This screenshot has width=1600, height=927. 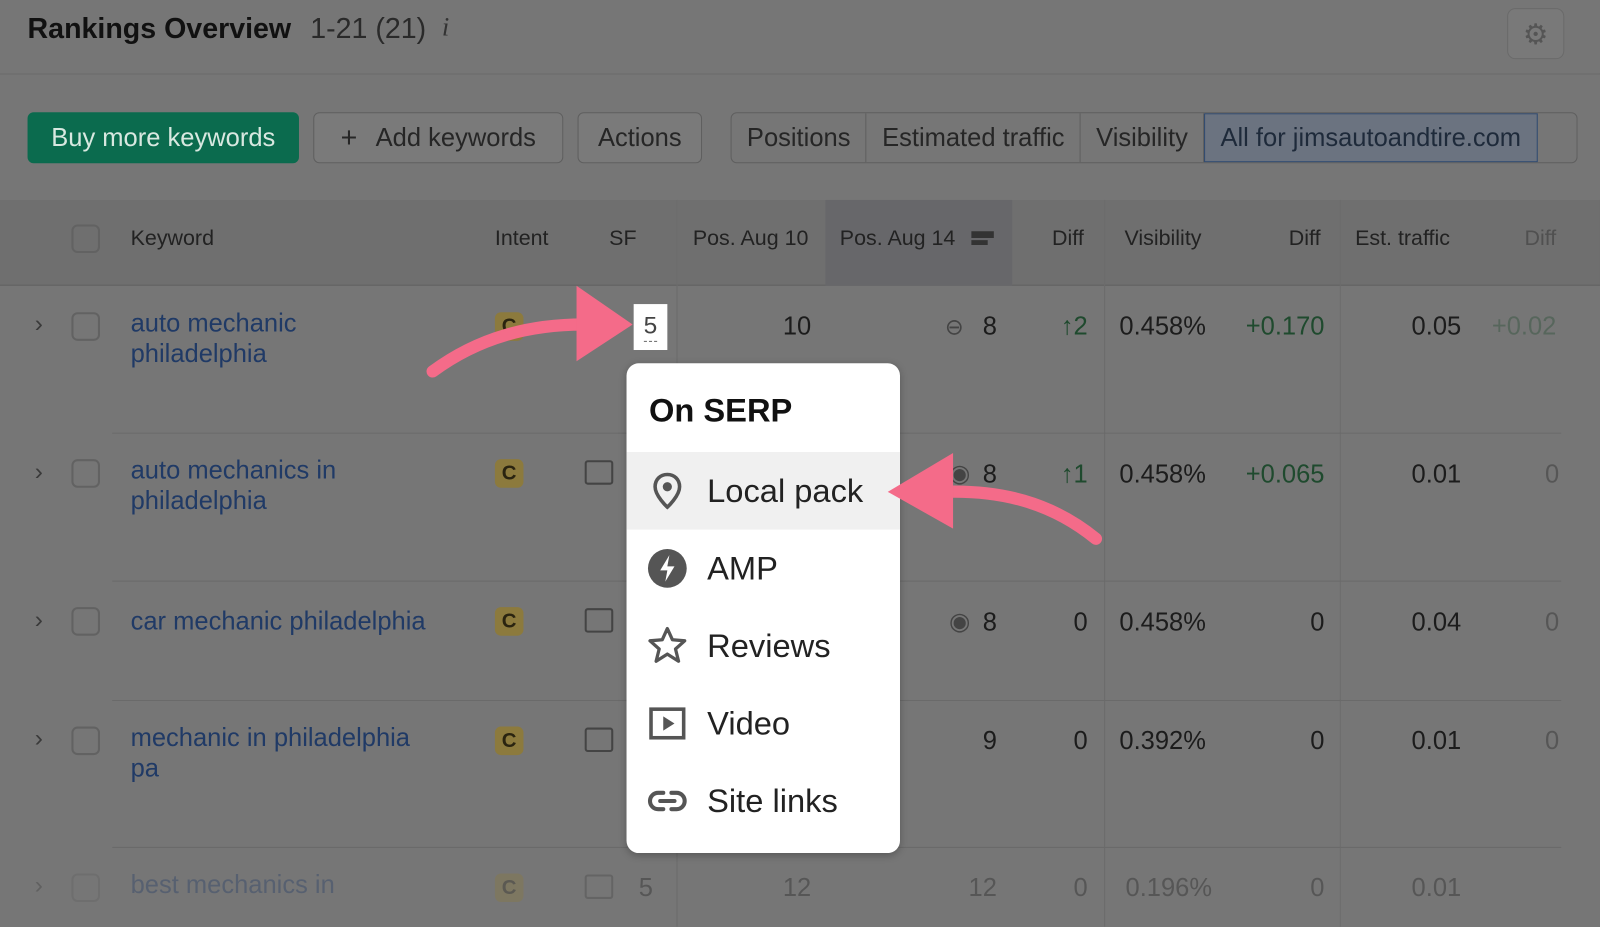 I want to click on gear-icon: ⚙, so click(x=1536, y=34).